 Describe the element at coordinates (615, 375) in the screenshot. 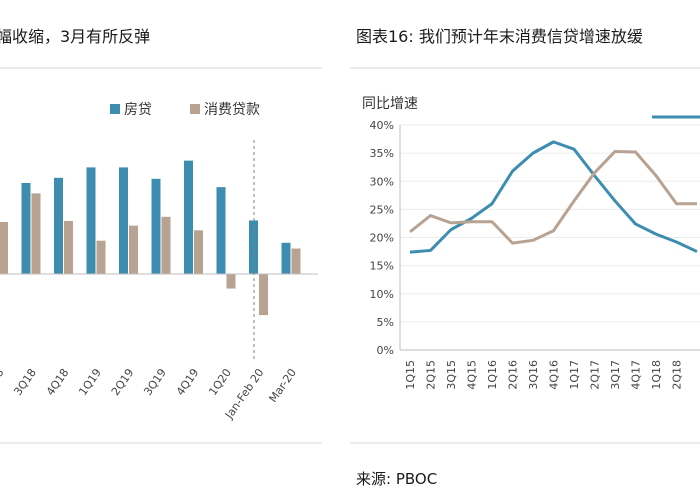

I see `x-tick-label: 3Q17` at that location.